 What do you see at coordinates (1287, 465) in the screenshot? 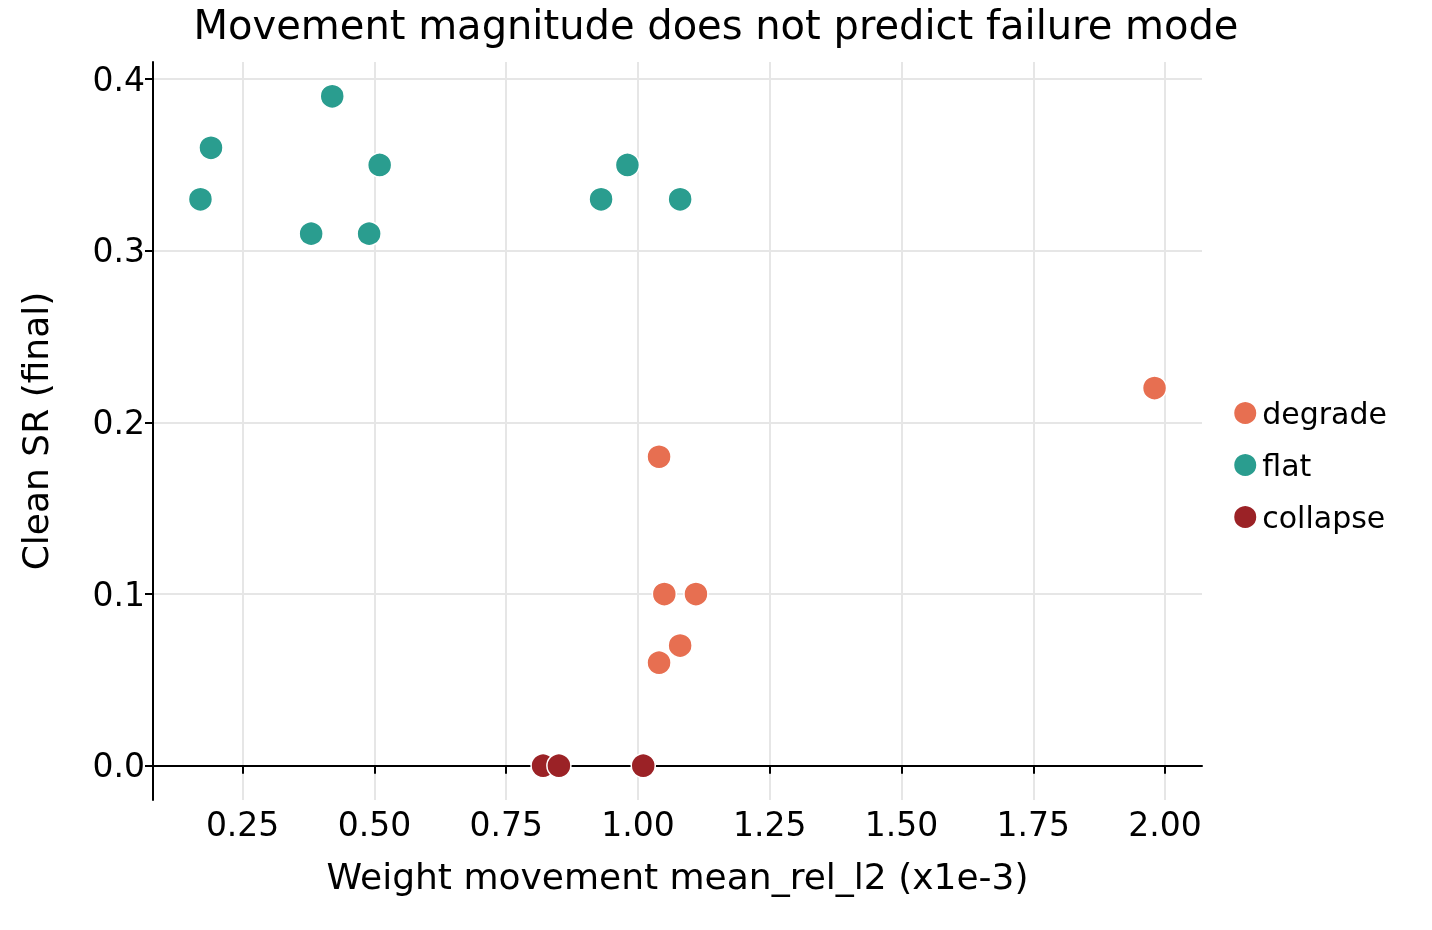
I see `legend-label: flat` at bounding box center [1287, 465].